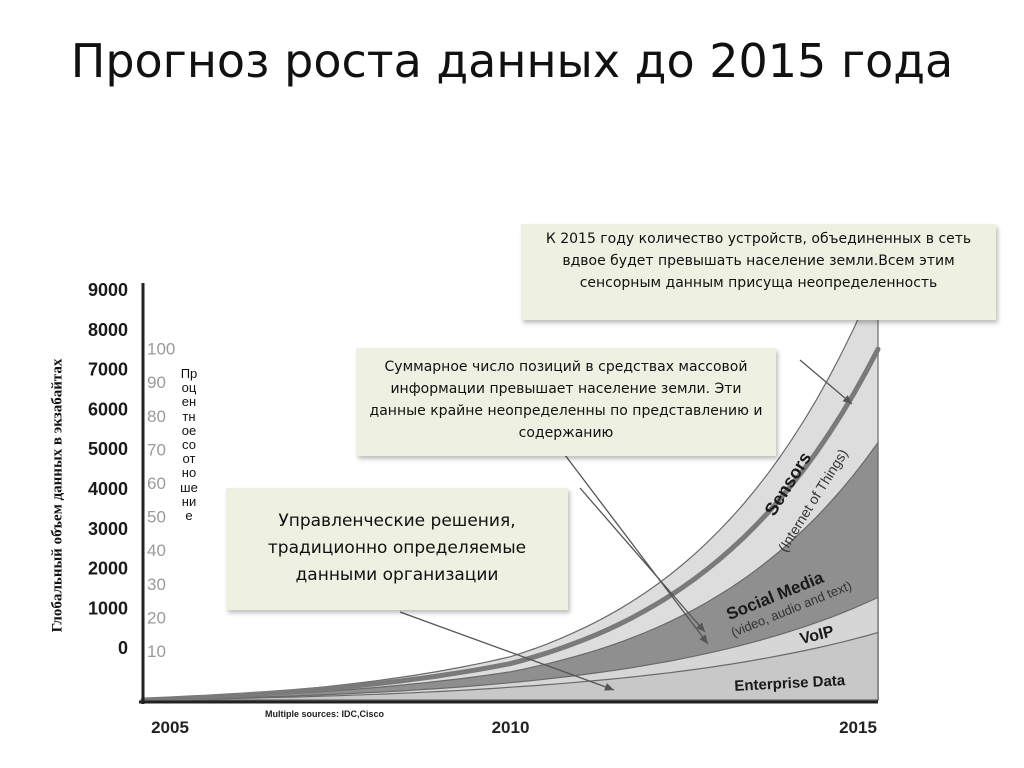  What do you see at coordinates (609, 687) in the screenshot?
I see `arrow-enterprise-head` at bounding box center [609, 687].